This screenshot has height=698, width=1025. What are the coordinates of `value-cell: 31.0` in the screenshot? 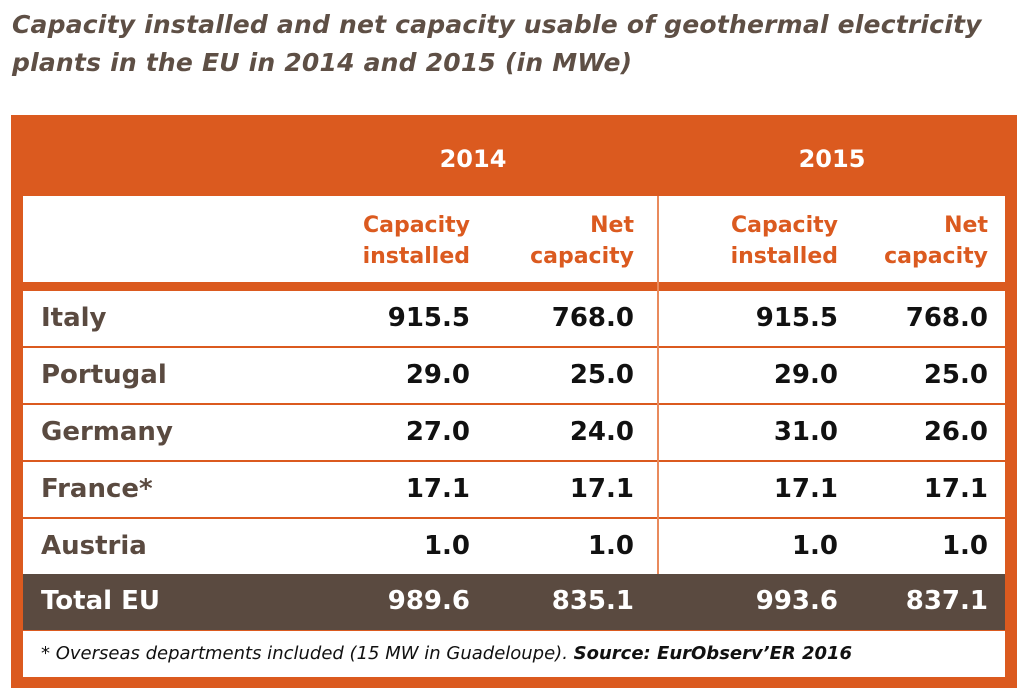 It's located at (805, 432).